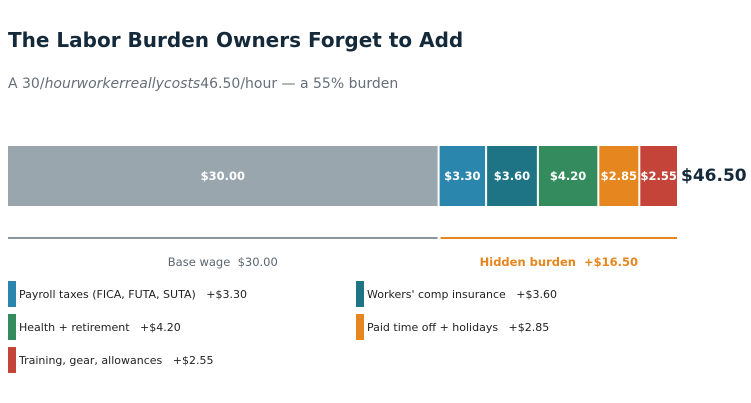  What do you see at coordinates (236, 40) in the screenshot?
I see `chart-title: The Labor Burden Owners Forget to Add` at bounding box center [236, 40].